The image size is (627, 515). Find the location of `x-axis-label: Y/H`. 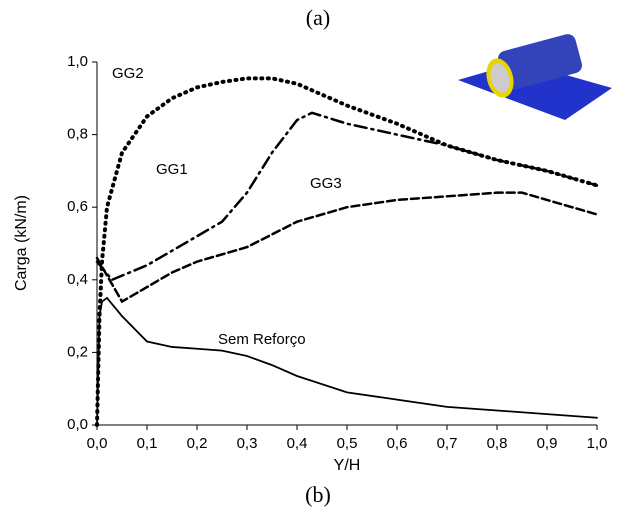

x-axis-label: Y/H is located at coordinates (347, 465).